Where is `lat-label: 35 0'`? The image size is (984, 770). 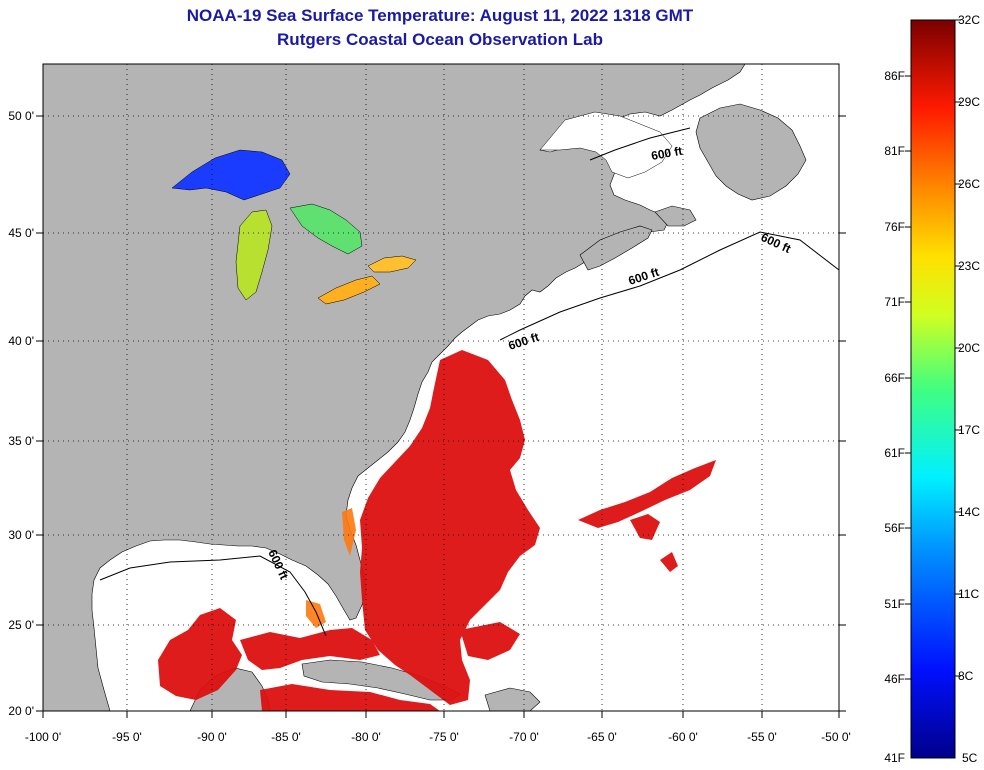
lat-label: 35 0' is located at coordinates (21, 441).